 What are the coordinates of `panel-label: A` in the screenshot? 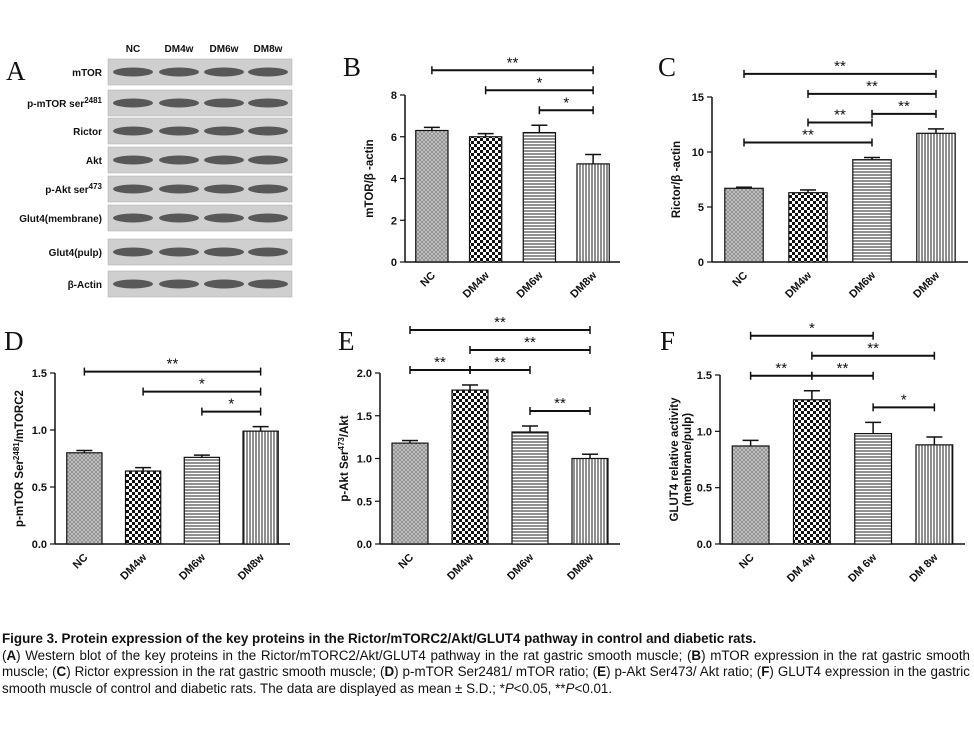 It's located at (16, 71).